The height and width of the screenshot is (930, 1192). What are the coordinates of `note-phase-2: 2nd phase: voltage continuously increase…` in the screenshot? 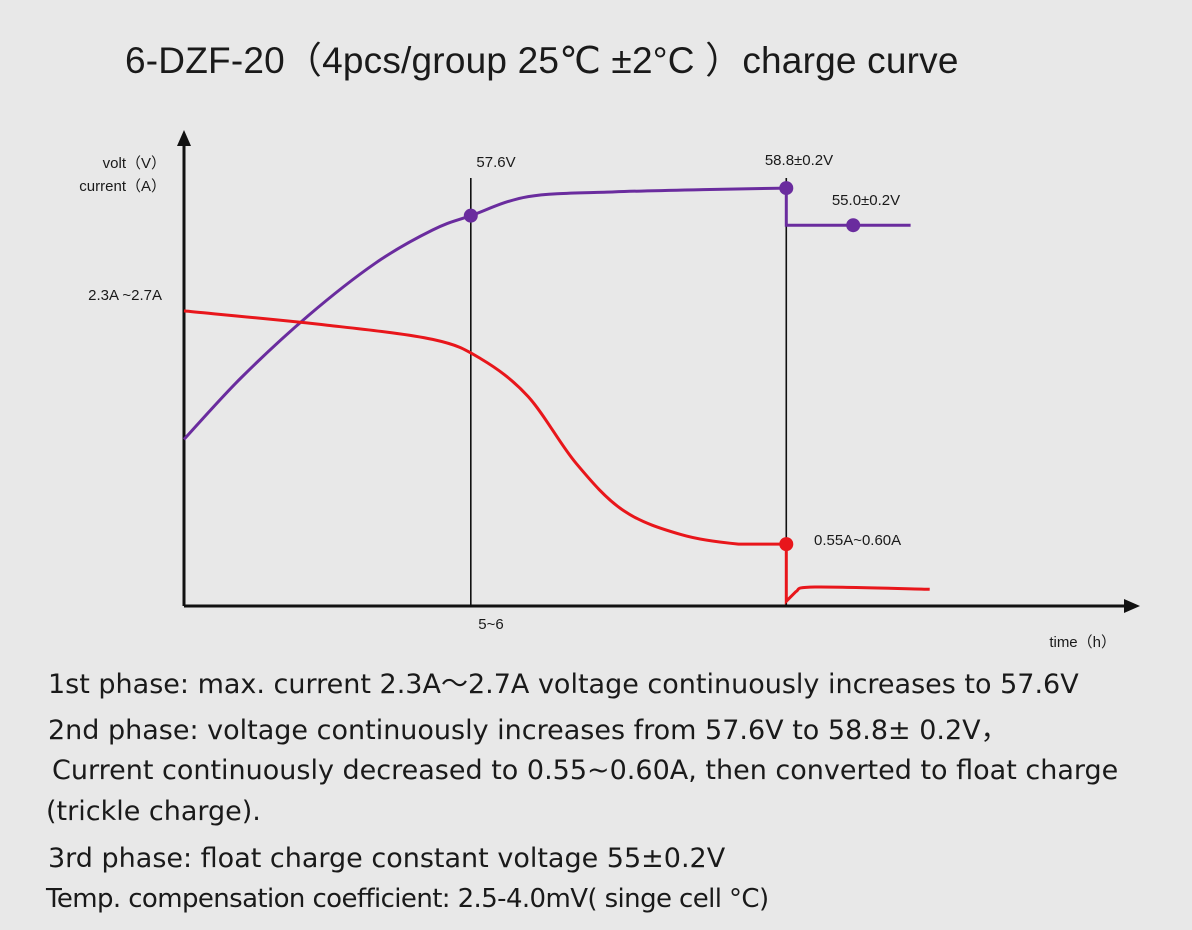 It's located at (528, 730).